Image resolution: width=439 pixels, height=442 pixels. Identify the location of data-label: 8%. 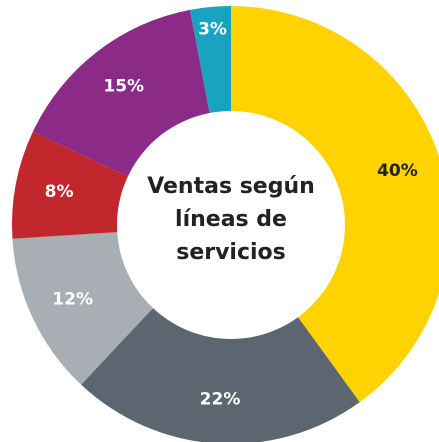
(59, 192).